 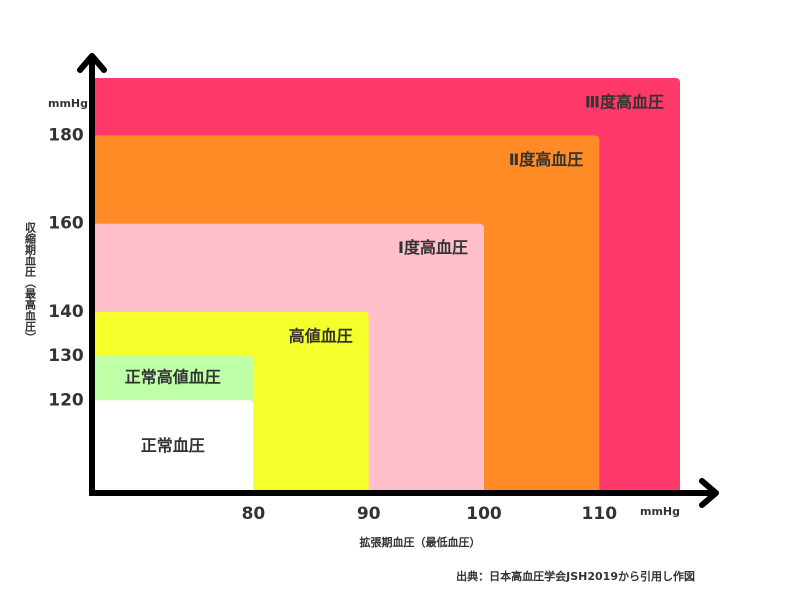 What do you see at coordinates (624, 102) in the screenshot?
I see `region-label: Ⅲ度高血圧` at bounding box center [624, 102].